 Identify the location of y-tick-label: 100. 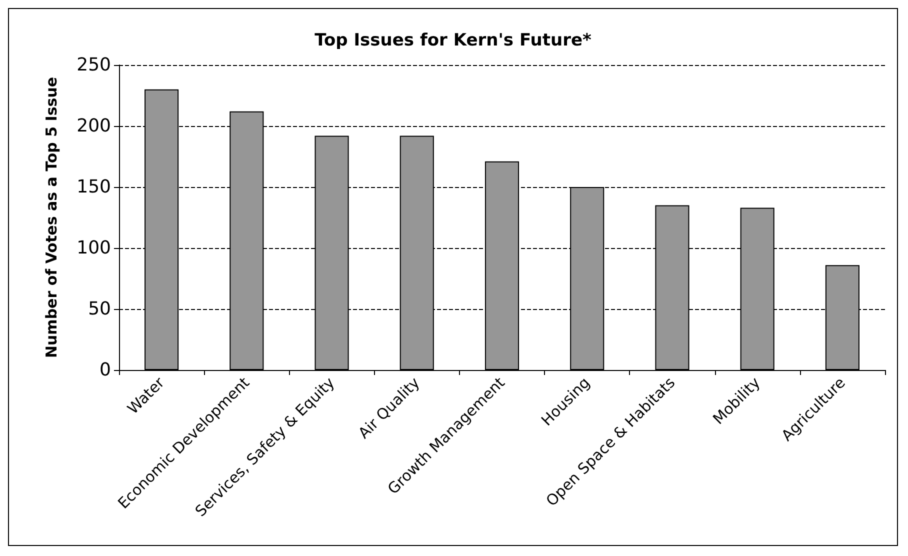
(93, 248).